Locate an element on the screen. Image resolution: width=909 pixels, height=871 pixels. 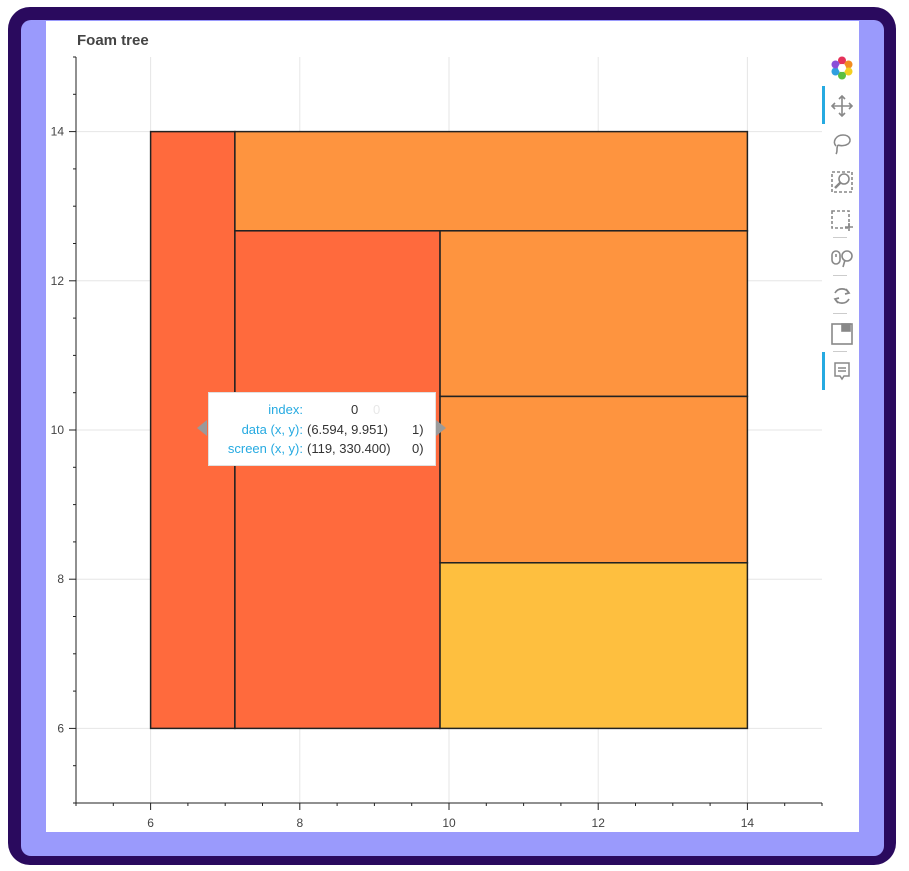
wheel-zoom-icon is located at coordinates (842, 258).